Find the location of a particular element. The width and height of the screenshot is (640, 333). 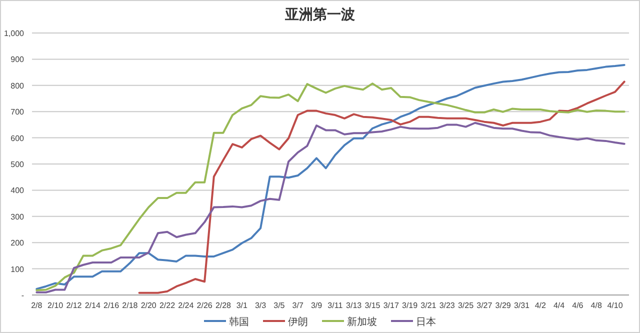

y-tick-label: 1,000 is located at coordinates (14, 33).